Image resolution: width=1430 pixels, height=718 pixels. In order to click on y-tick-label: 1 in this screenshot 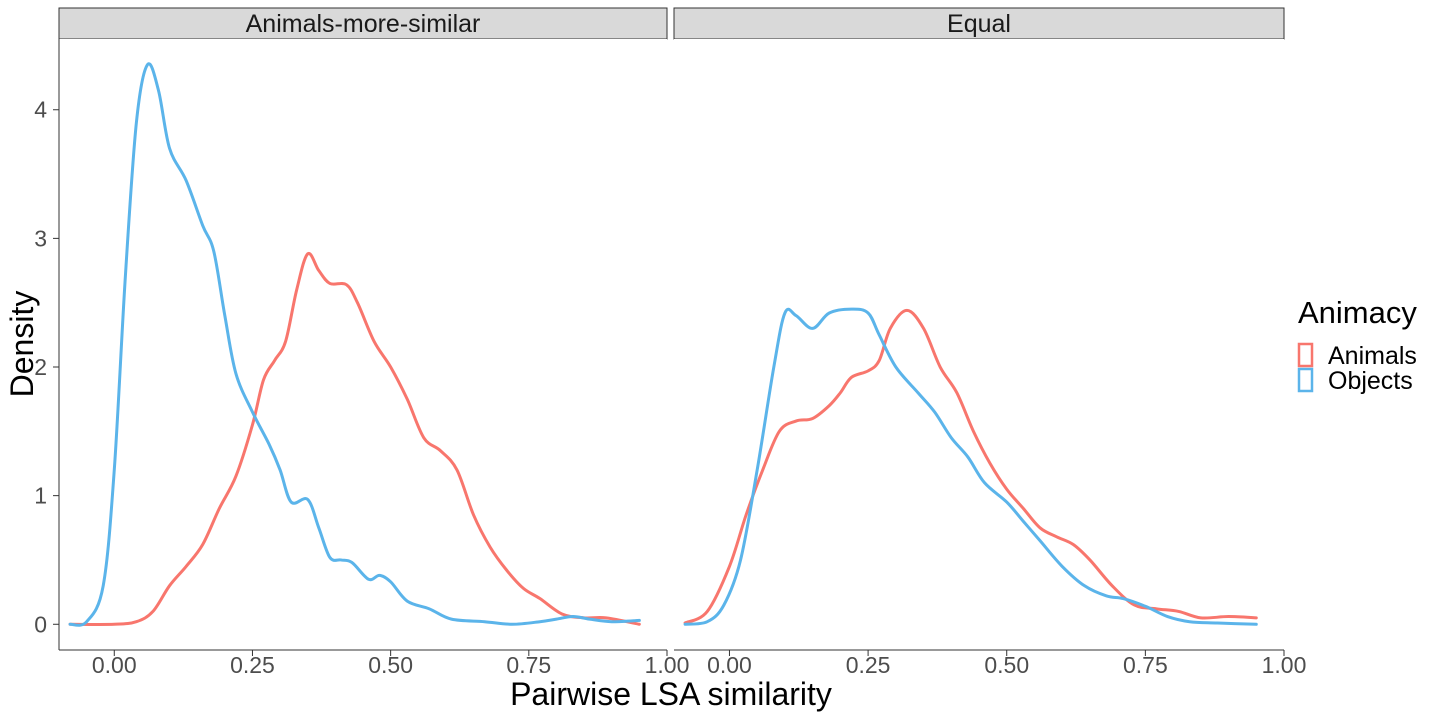, I will do `click(40, 496)`.